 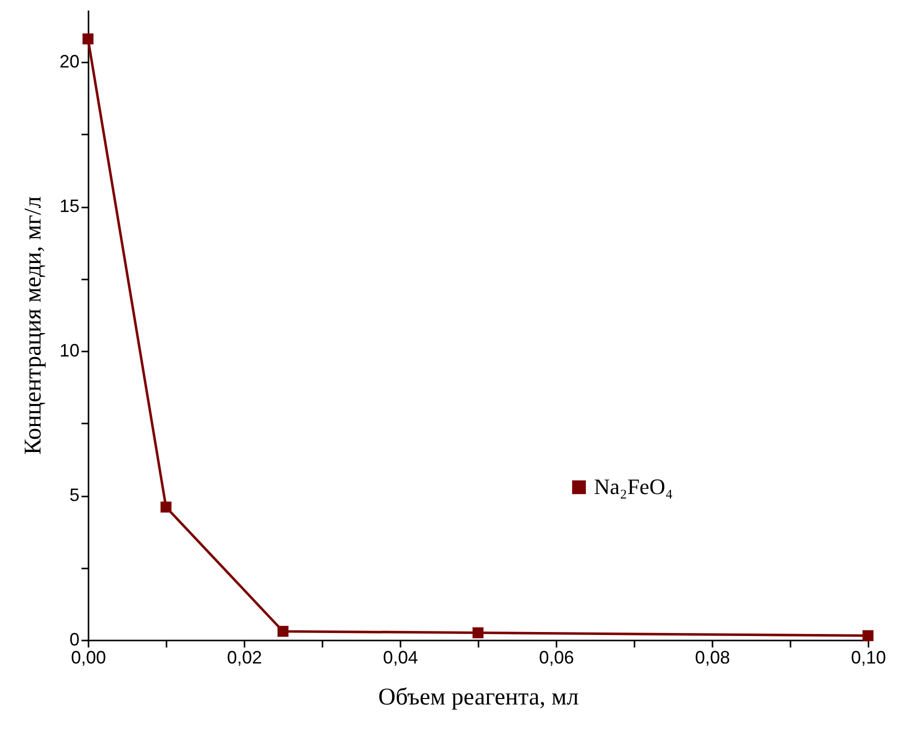 What do you see at coordinates (88, 658) in the screenshot?
I see `x-tick-label: 0,00` at bounding box center [88, 658].